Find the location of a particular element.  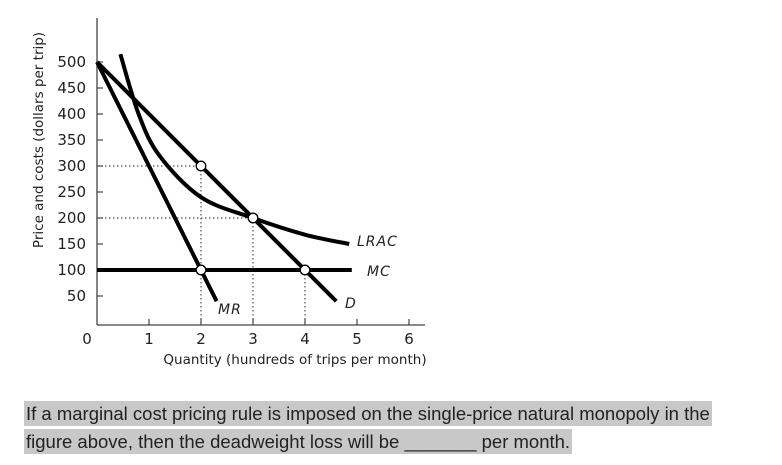

x-tick-label: 0 is located at coordinates (87, 339).